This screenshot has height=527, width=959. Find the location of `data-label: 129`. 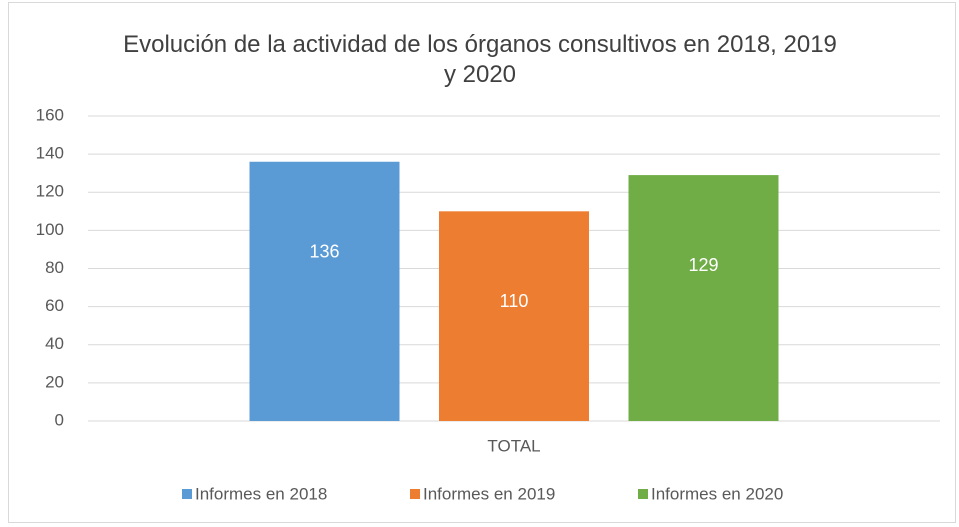

data-label: 129 is located at coordinates (703, 265).